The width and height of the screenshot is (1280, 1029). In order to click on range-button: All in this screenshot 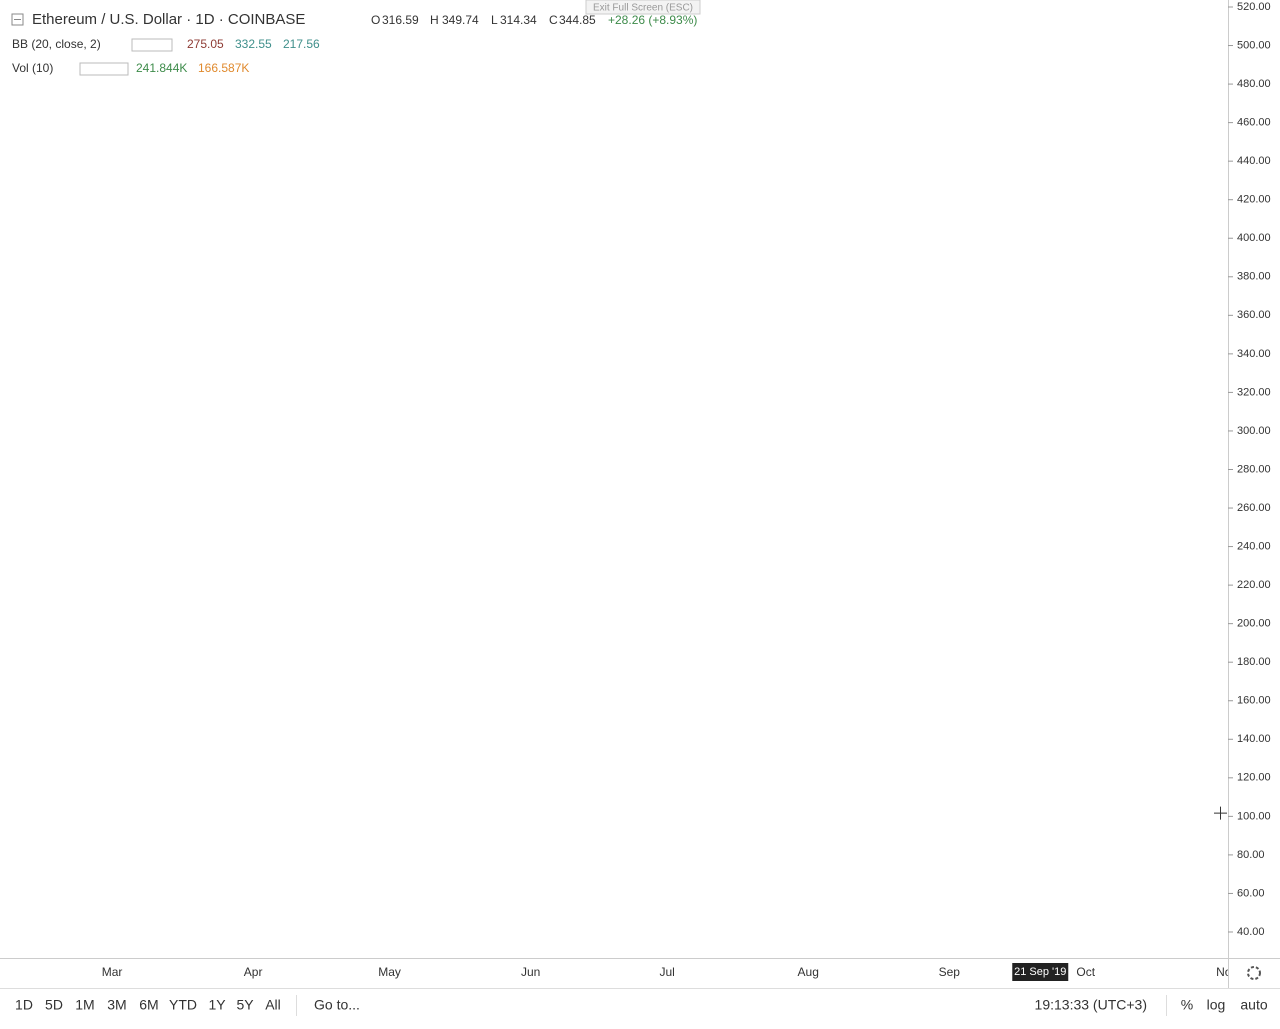, I will do `click(273, 1005)`.